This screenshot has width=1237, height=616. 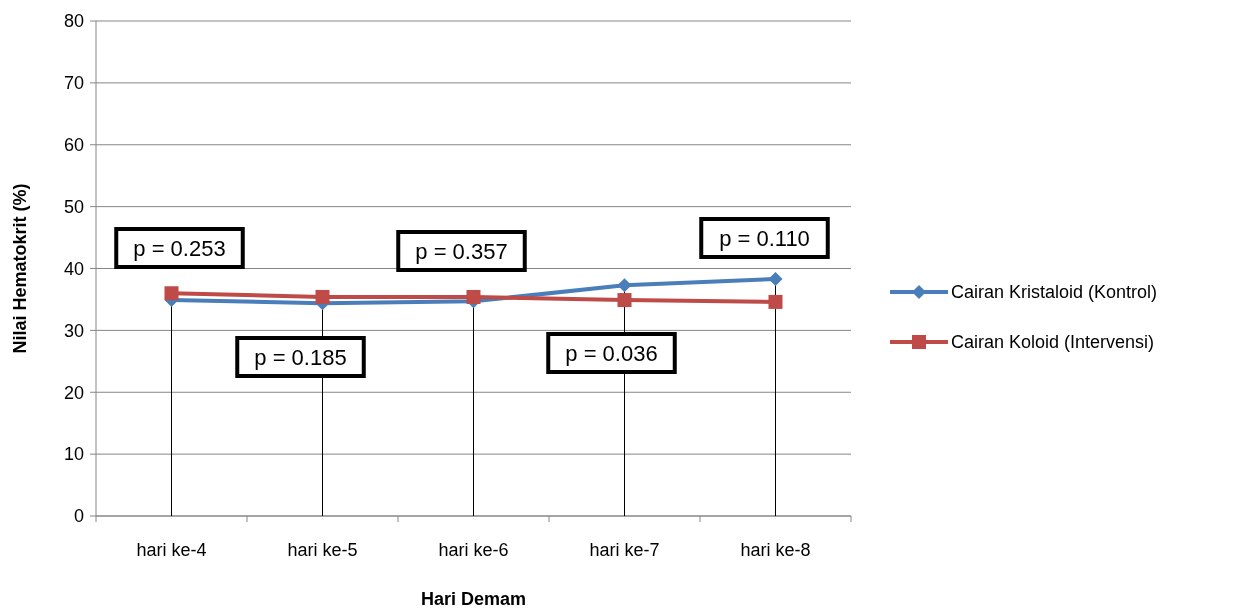 What do you see at coordinates (78, 516) in the screenshot?
I see `y-tick-label: 0` at bounding box center [78, 516].